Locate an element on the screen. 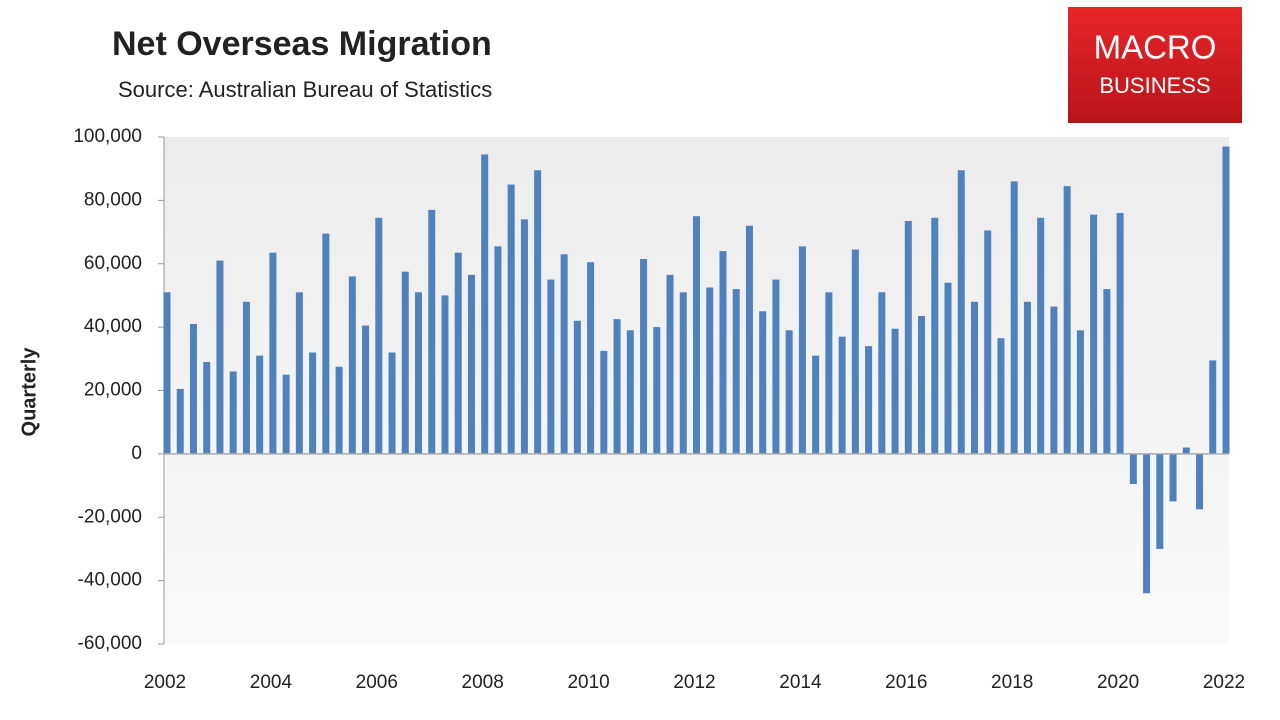 Image resolution: width=1280 pixels, height=720 pixels. x-tick-label: 2010 is located at coordinates (588, 682).